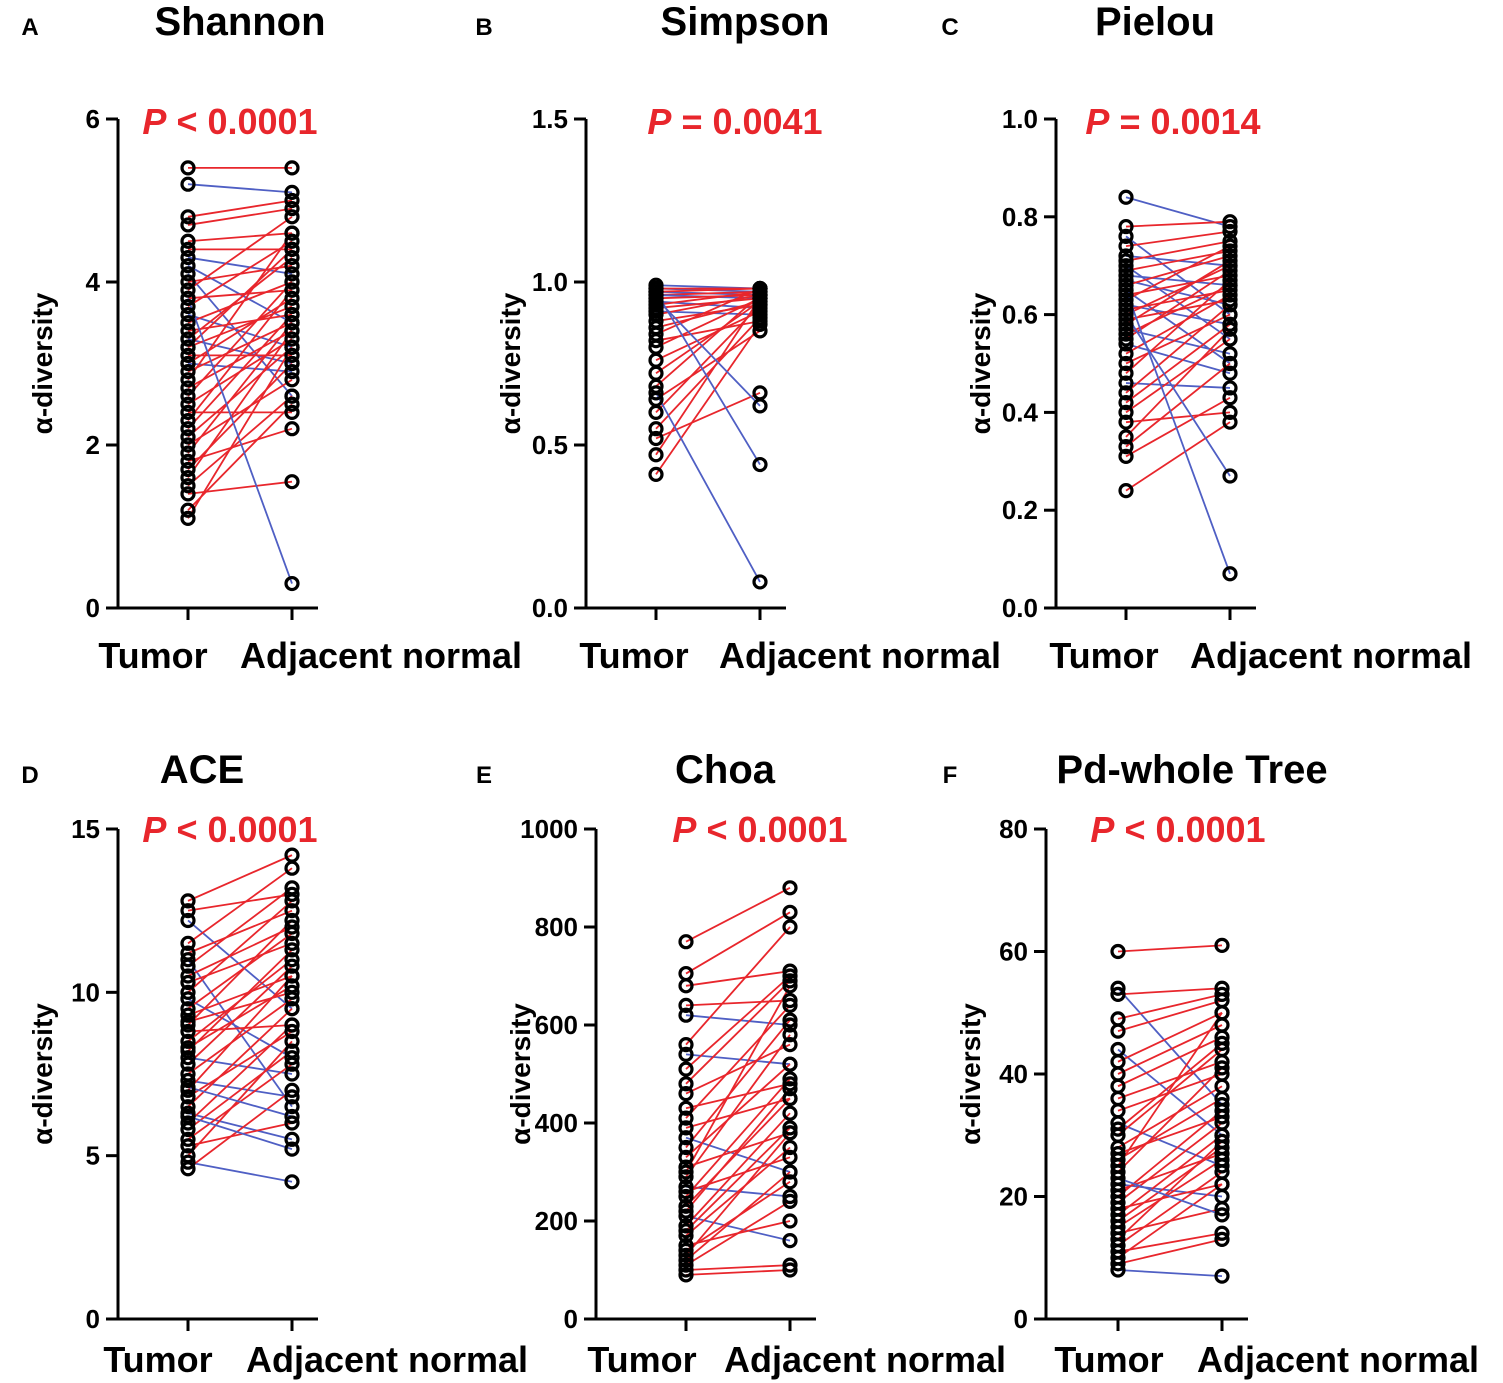 The width and height of the screenshot is (1503, 1383). What do you see at coordinates (725, 770) in the screenshot?
I see `panel-title: Choa` at bounding box center [725, 770].